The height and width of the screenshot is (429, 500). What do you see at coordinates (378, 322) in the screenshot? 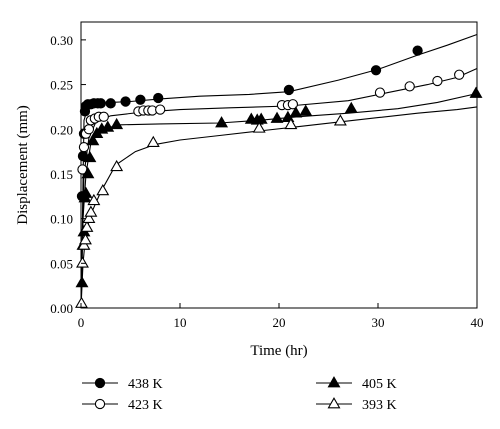
I see `x-tick-label: 30` at bounding box center [378, 322].